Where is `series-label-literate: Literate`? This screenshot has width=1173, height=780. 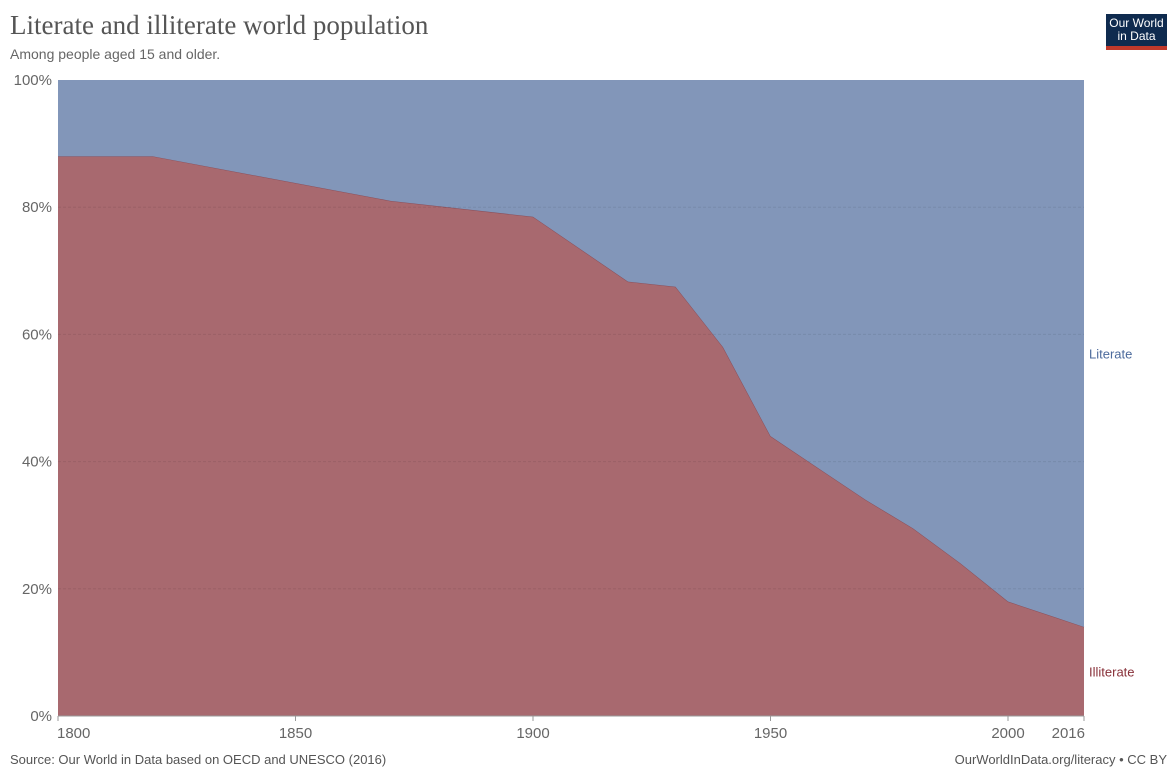 series-label-literate: Literate is located at coordinates (1110, 353).